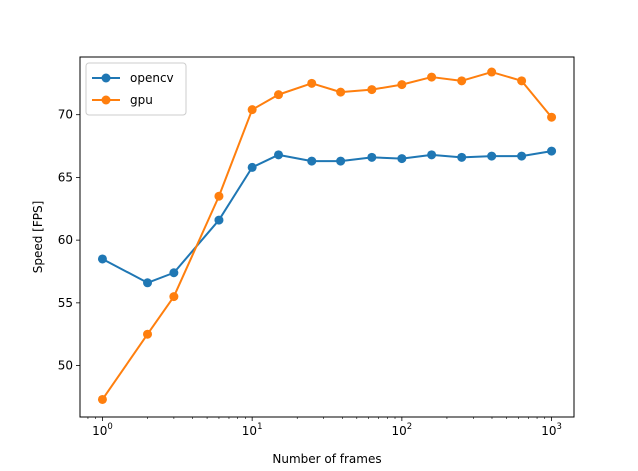 The height and width of the screenshot is (471, 638). I want to click on x-tick-label: 10¹, so click(252, 430).